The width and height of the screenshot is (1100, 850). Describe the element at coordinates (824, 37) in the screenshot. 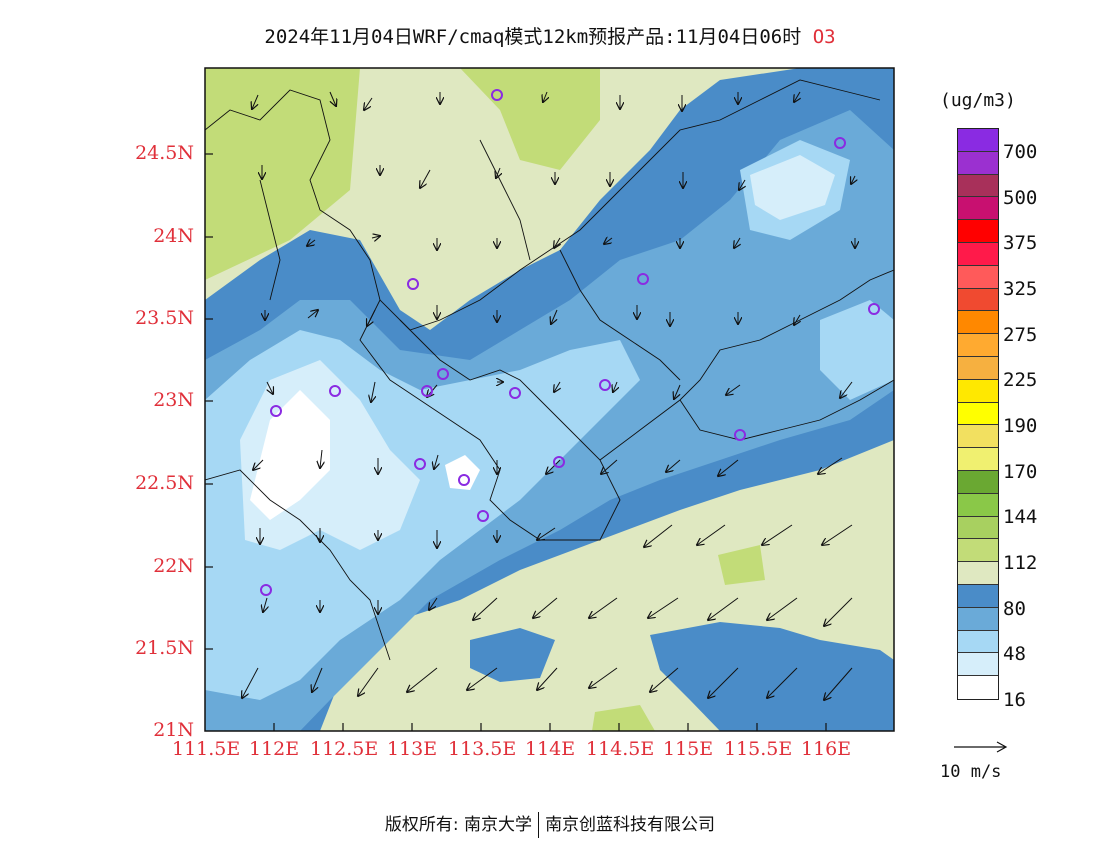

I see `title-species: O3` at that location.